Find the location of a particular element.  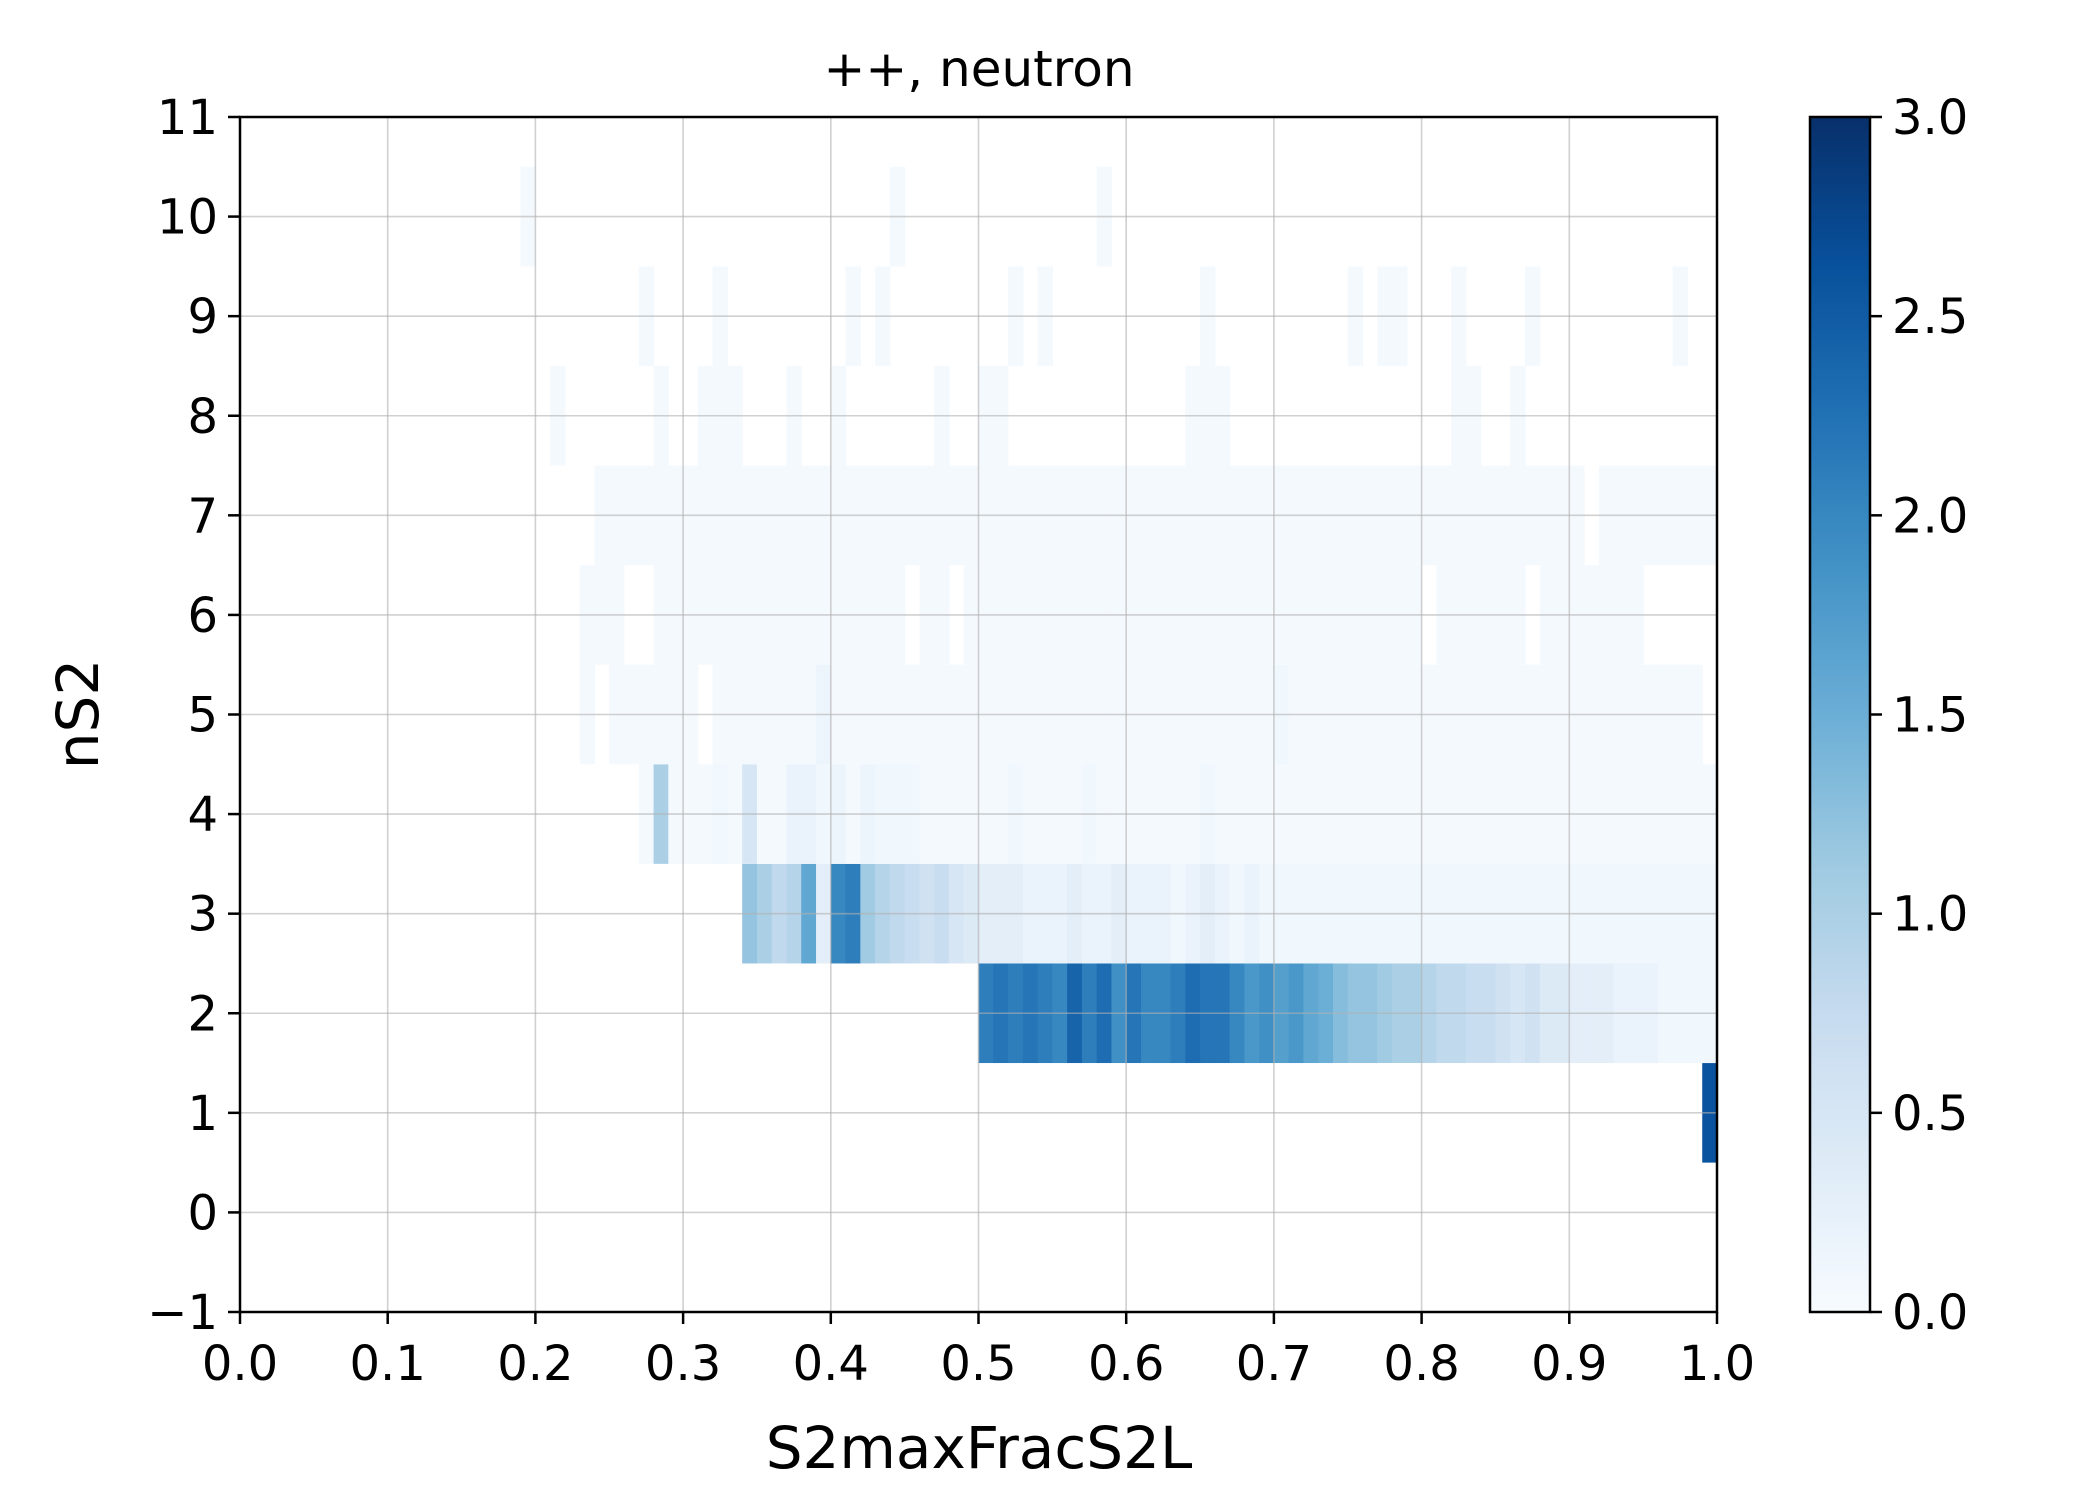

x-tick-label: 0.0 is located at coordinates (240, 1364).